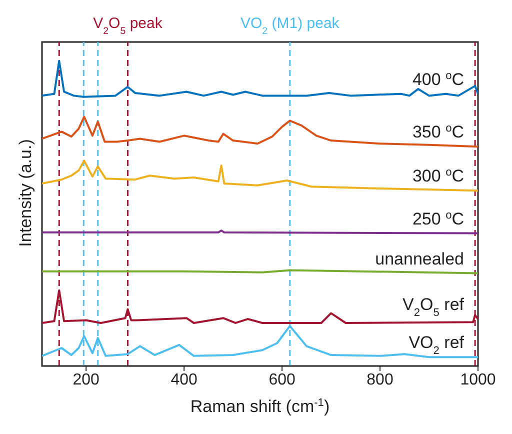  I want to click on series-label: 300 $^{o}$C, so click(438, 176).